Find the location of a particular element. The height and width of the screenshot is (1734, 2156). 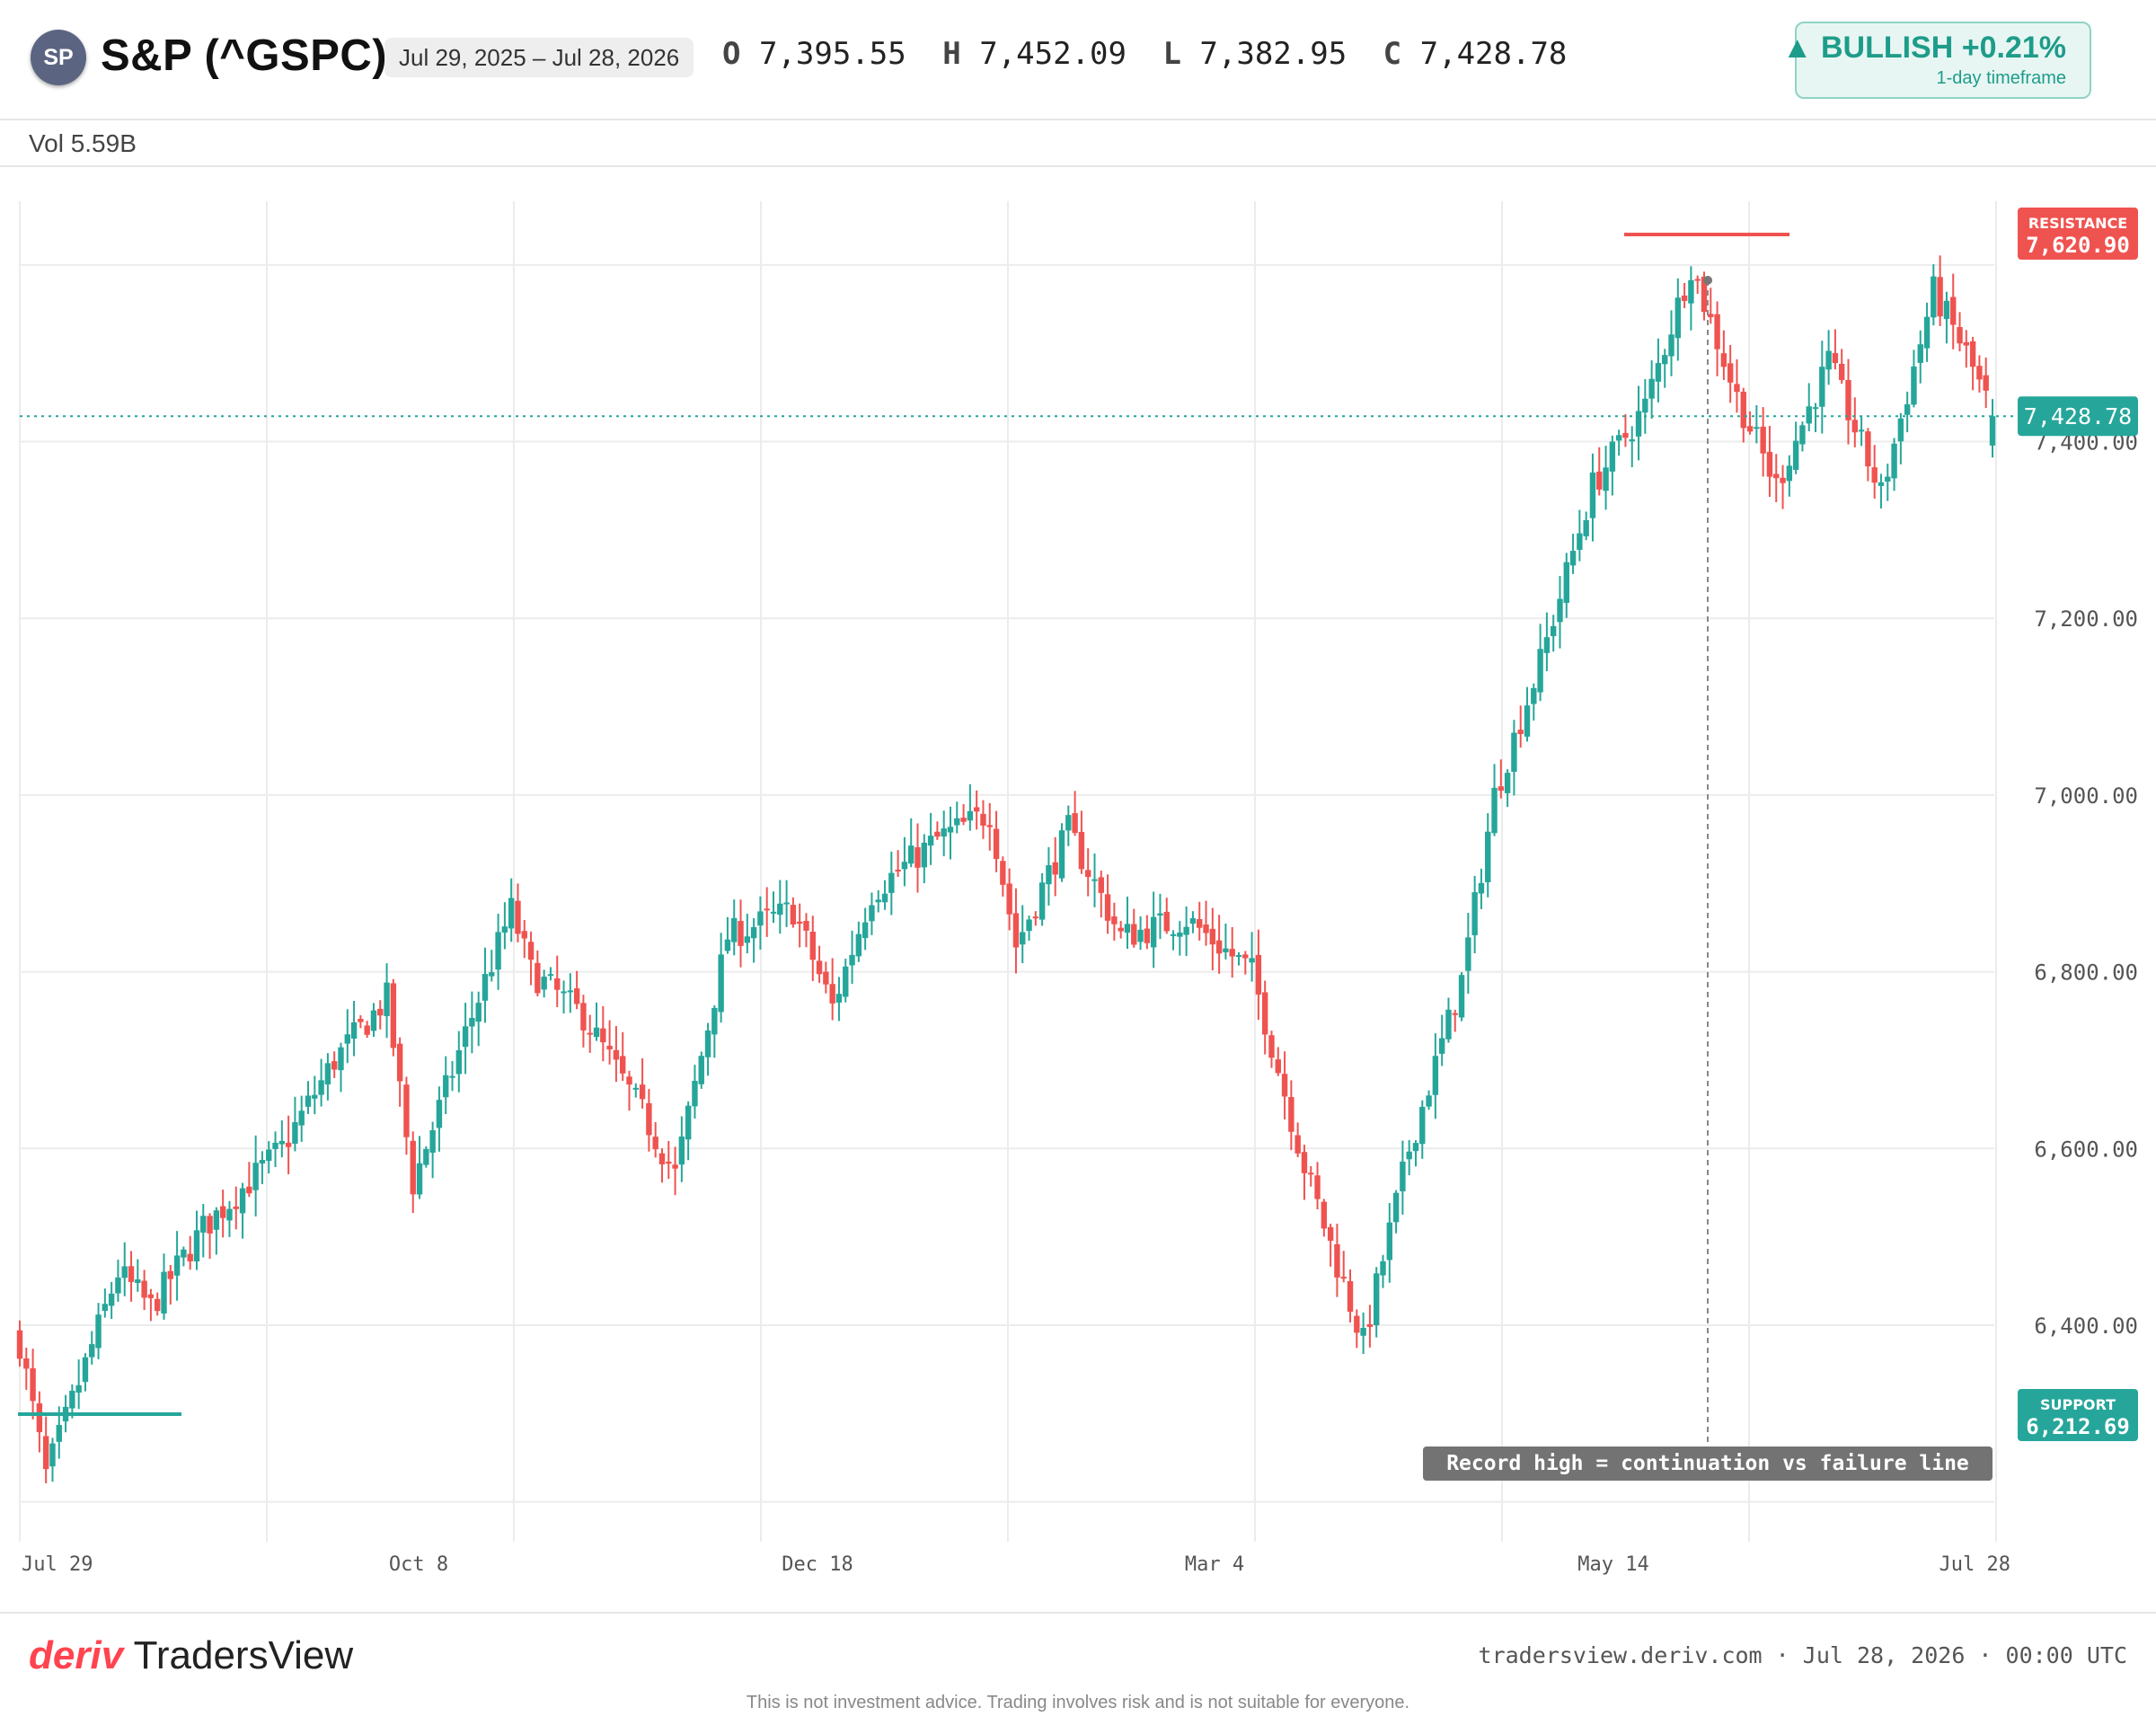

open-label: O is located at coordinates (731, 54).